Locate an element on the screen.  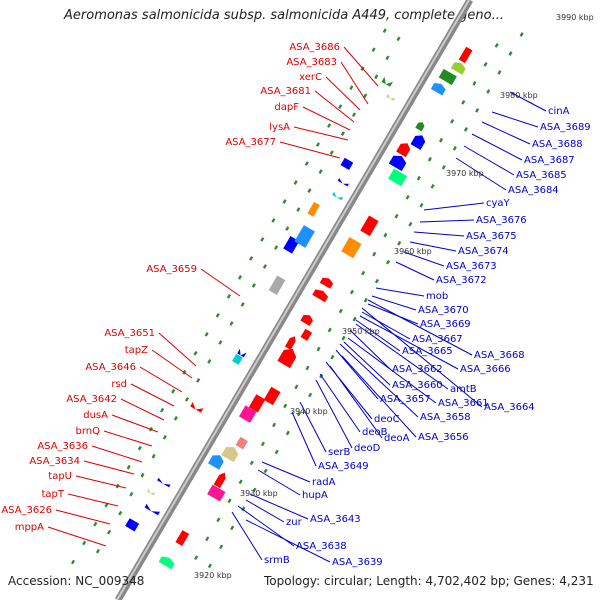
gene-label: deoB is located at coordinates (375, 432).